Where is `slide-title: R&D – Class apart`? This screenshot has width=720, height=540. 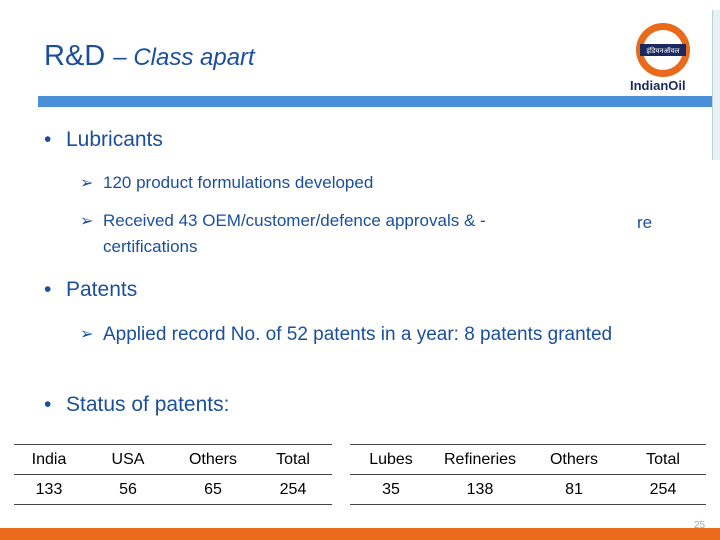
slide-title: R&D – Class apart is located at coordinates (149, 56).